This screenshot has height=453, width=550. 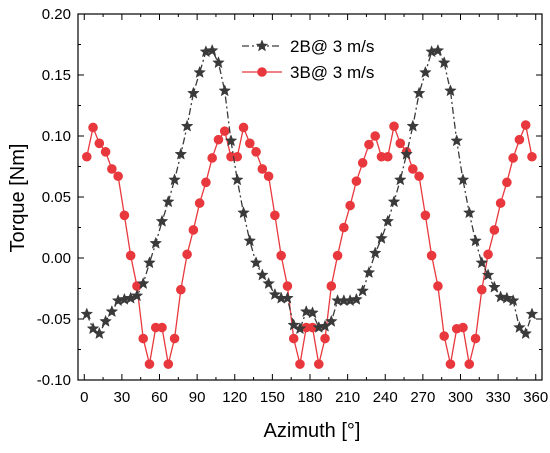 I want to click on y-tick-label: 0.05, so click(x=56, y=197).